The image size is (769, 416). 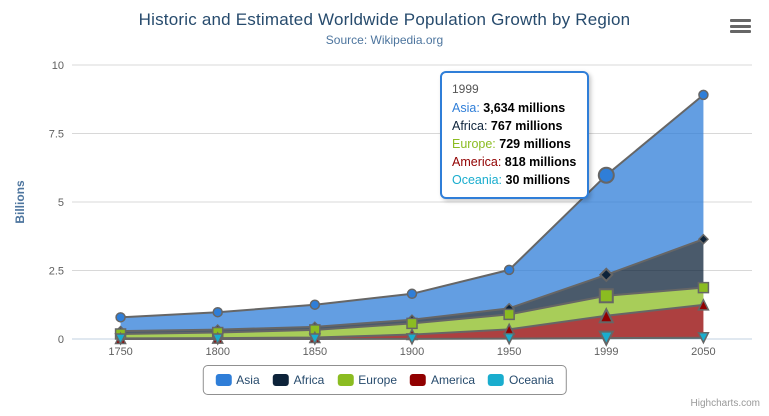 I want to click on point-oceania-1950, so click(x=509, y=339).